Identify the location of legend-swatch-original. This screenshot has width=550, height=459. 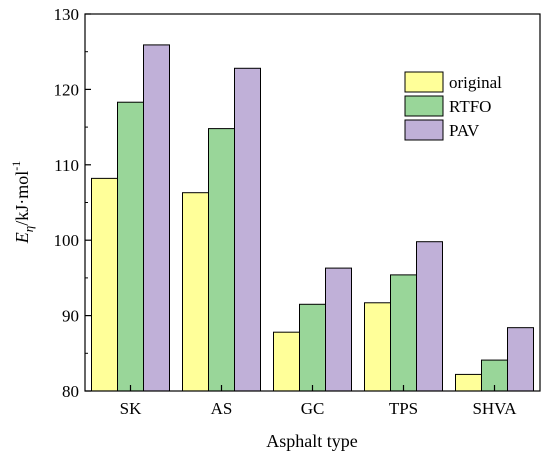
(424, 82).